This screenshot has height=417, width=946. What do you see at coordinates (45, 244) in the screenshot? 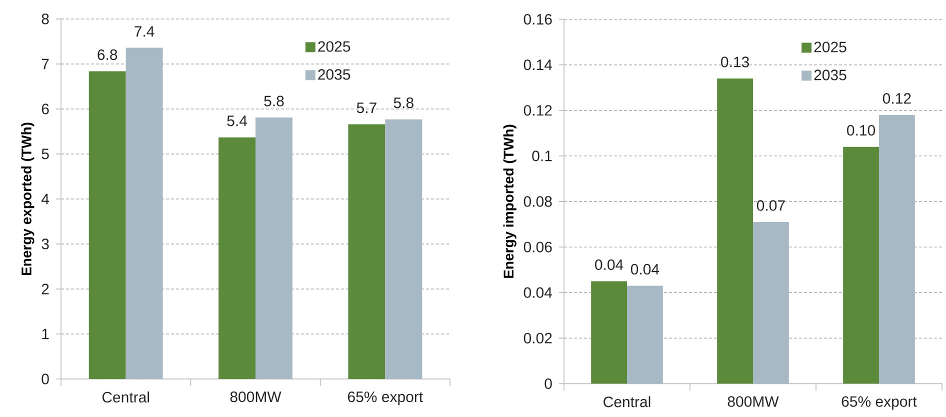
I see `y-tick-label: 3` at bounding box center [45, 244].